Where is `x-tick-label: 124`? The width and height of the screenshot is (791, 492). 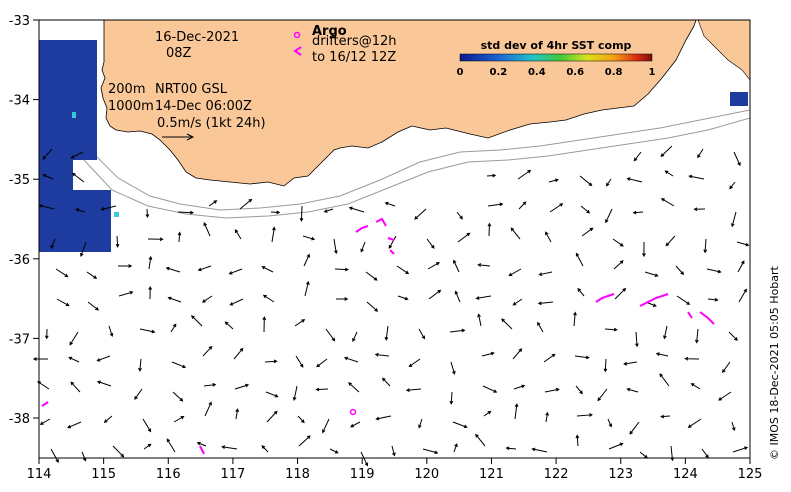 x-tick-label: 124 is located at coordinates (685, 474).